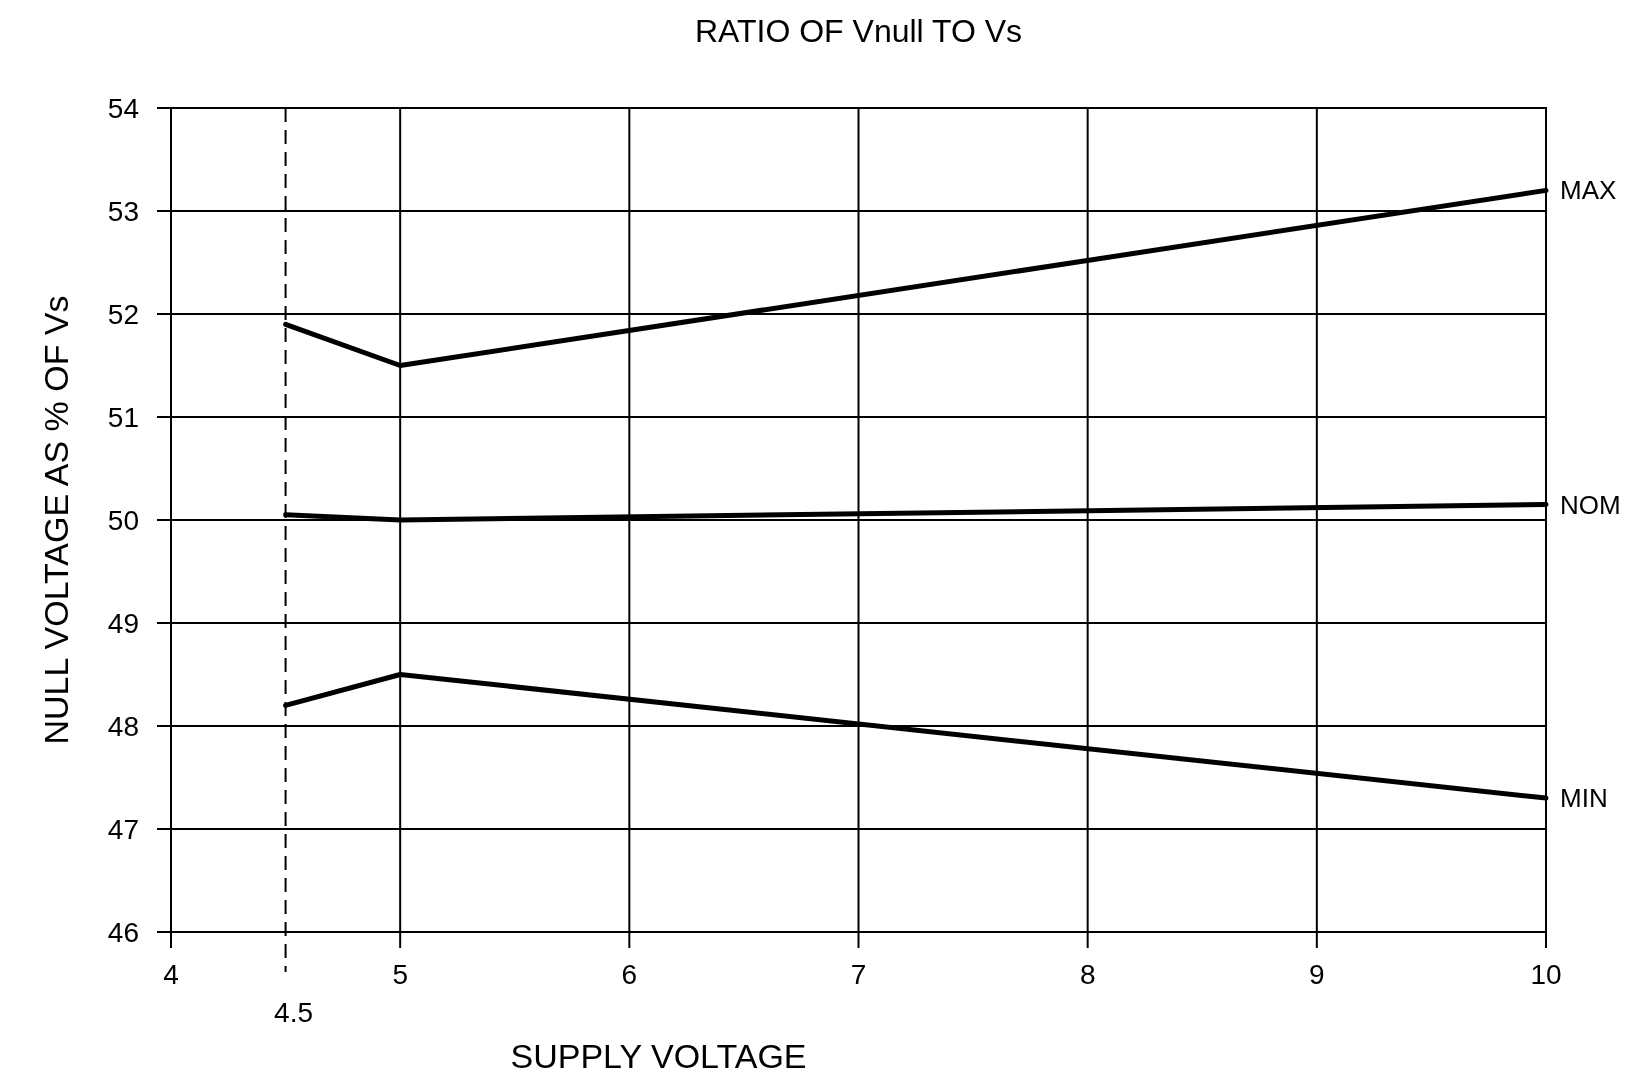  I want to click on y-tick-label: 51, so click(123, 417).